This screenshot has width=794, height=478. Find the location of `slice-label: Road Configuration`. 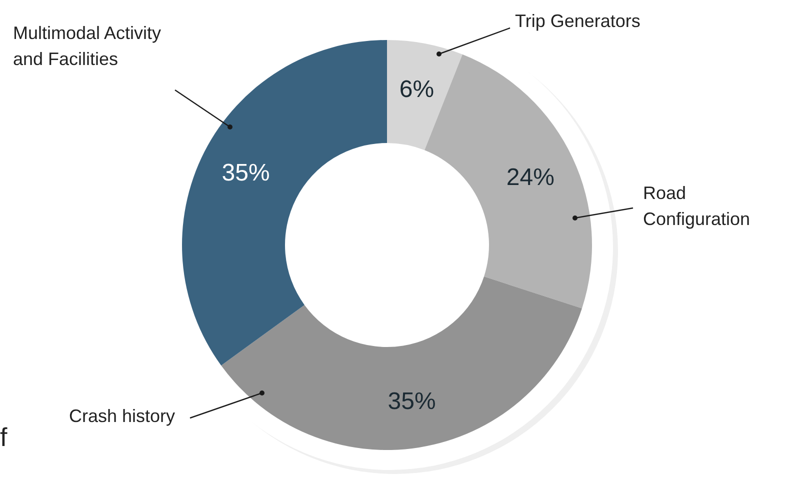

slice-label: Road Configuration is located at coordinates (696, 206).